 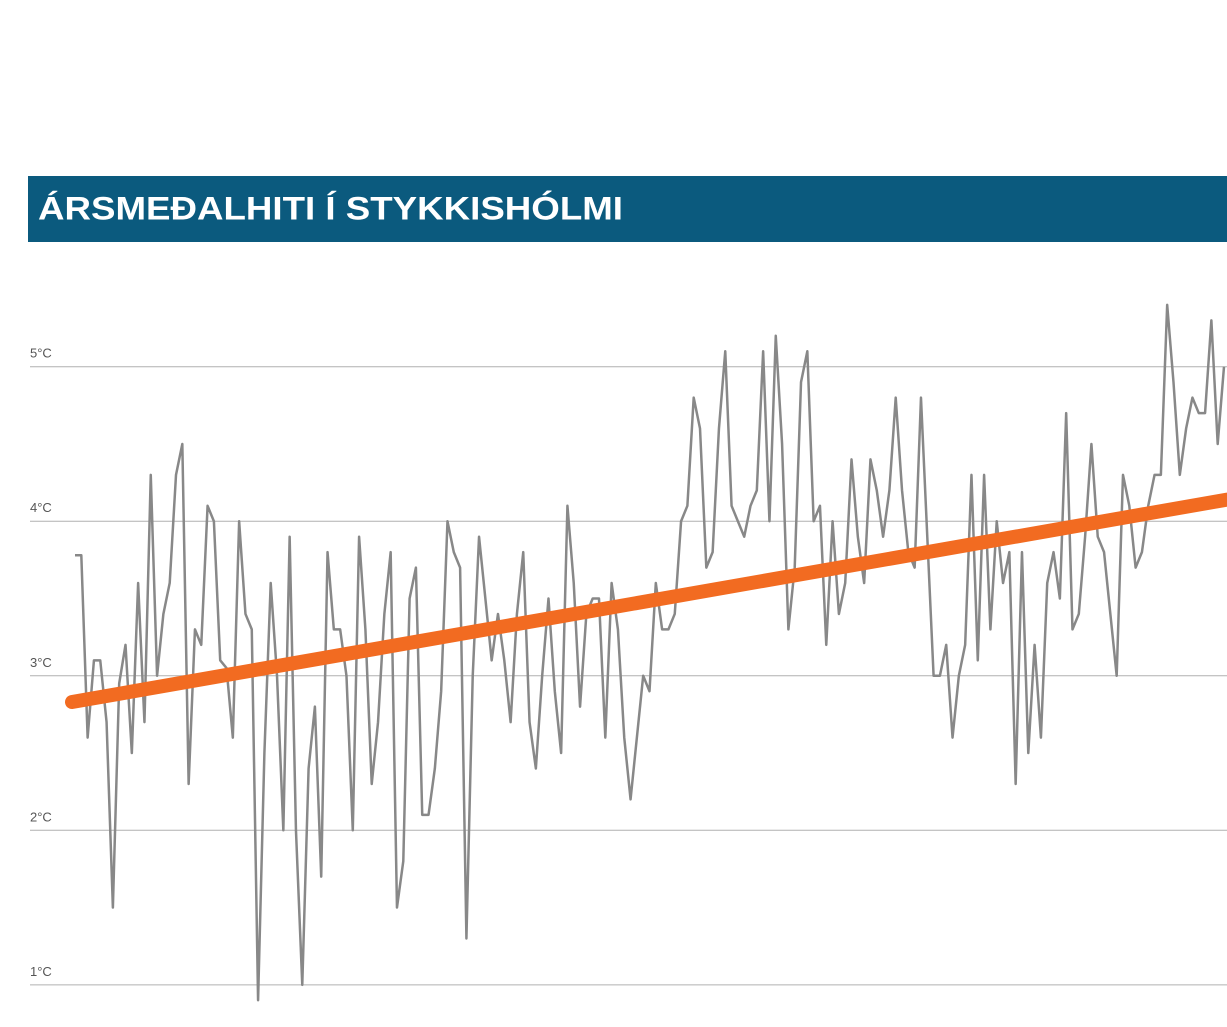 What do you see at coordinates (41, 662) in the screenshot?
I see `y-tick-label: 3°C` at bounding box center [41, 662].